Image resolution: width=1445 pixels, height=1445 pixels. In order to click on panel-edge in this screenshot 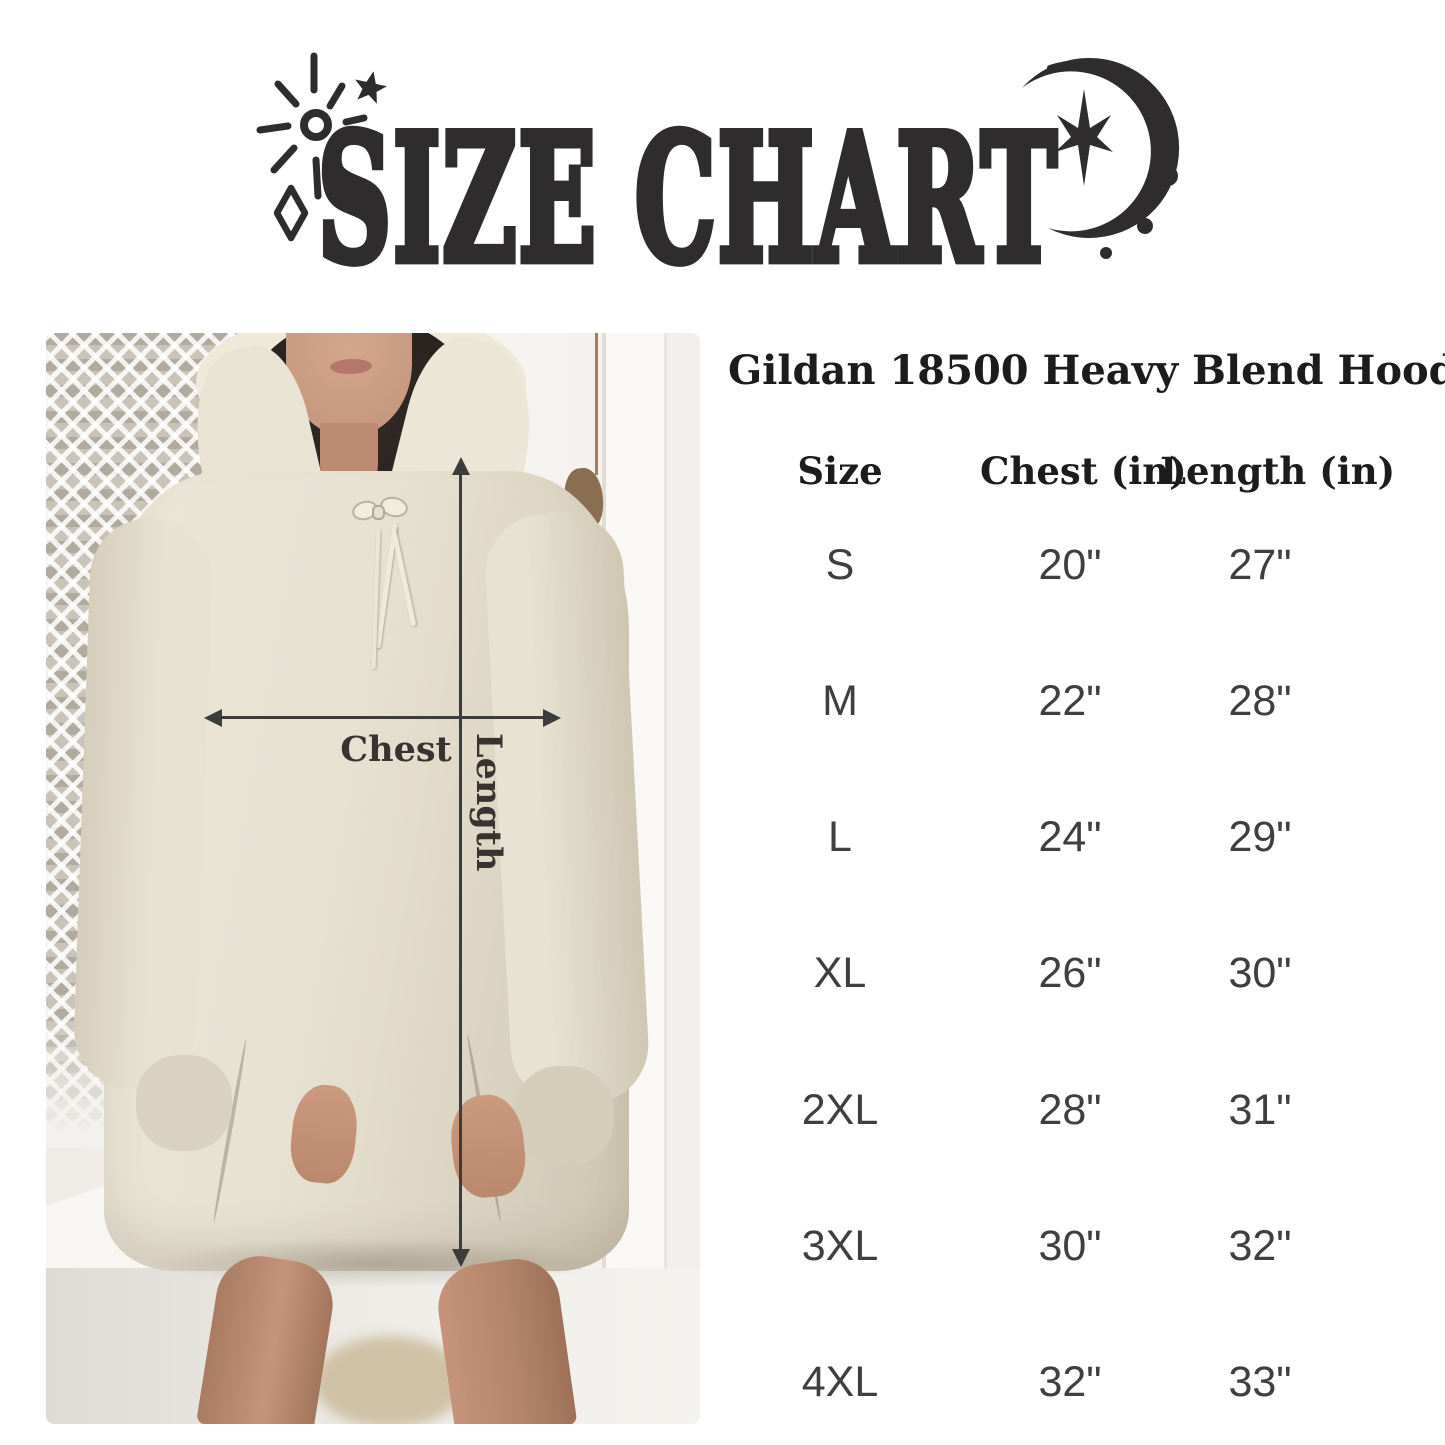, I will do `click(665, 878)`.